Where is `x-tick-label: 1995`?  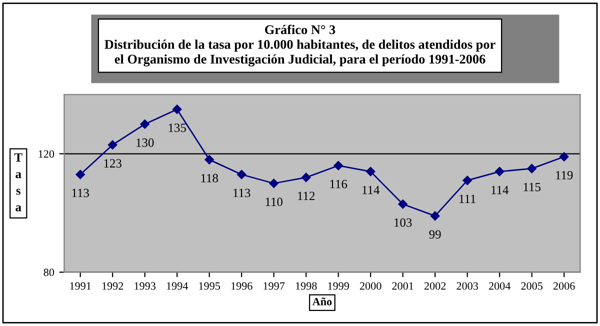 x-tick-label: 1995 is located at coordinates (209, 286).